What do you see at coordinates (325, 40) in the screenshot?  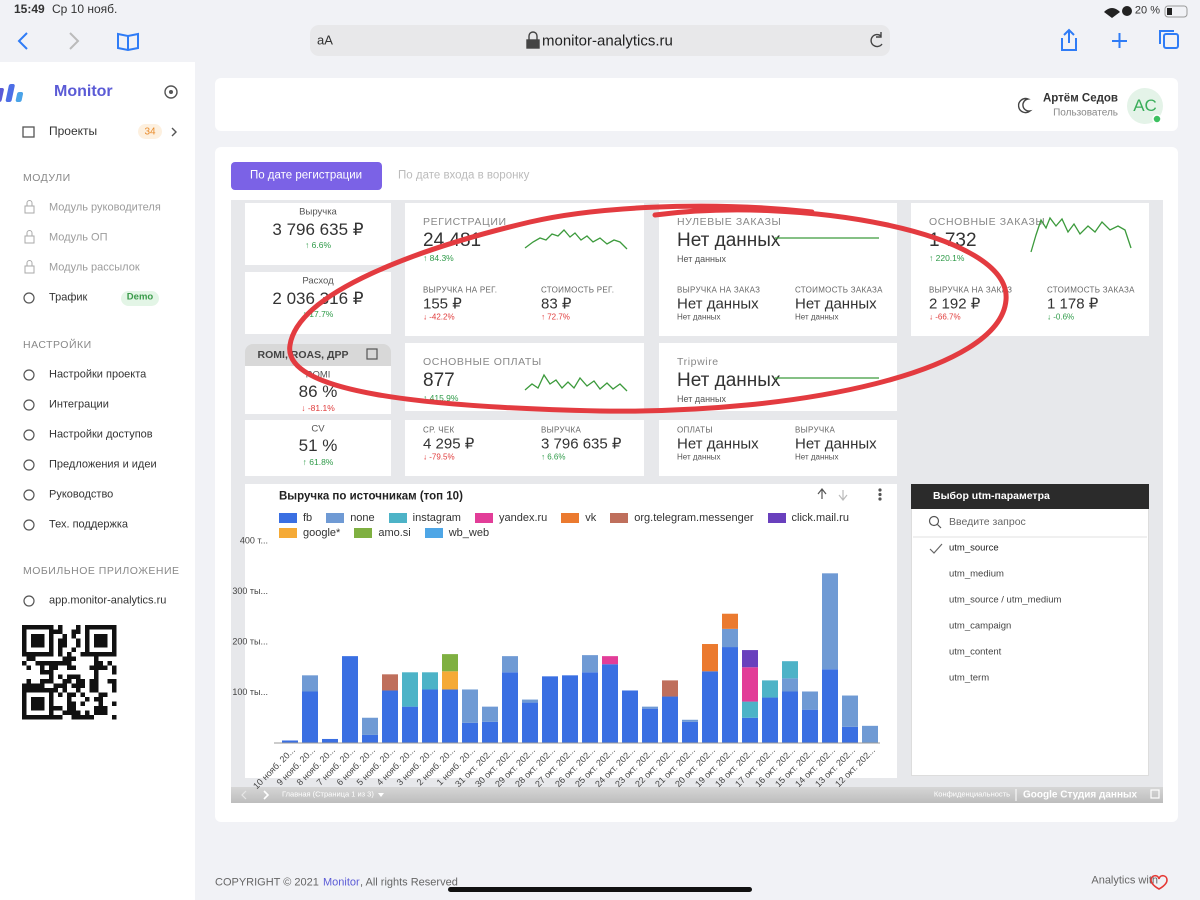 I see `text-size: aA` at bounding box center [325, 40].